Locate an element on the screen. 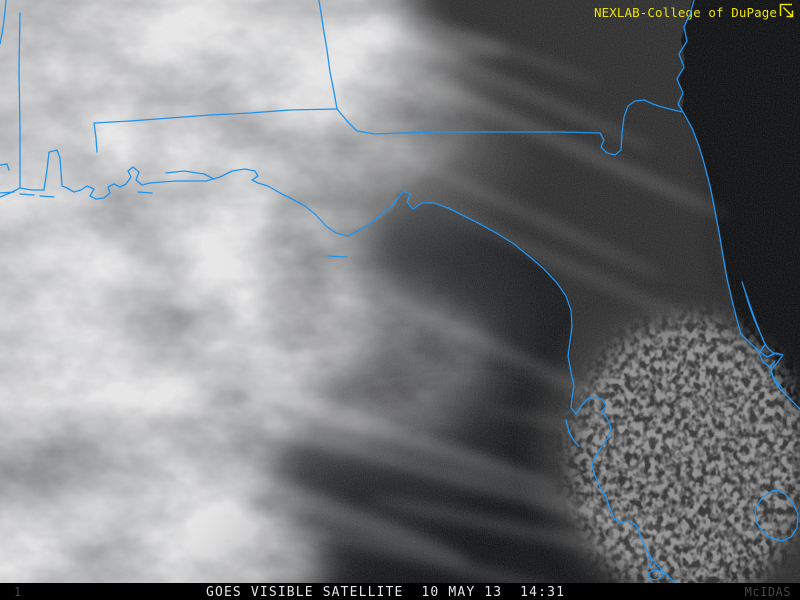 This screenshot has width=800, height=600. pinellas-barrier-line is located at coordinates (572, 433).